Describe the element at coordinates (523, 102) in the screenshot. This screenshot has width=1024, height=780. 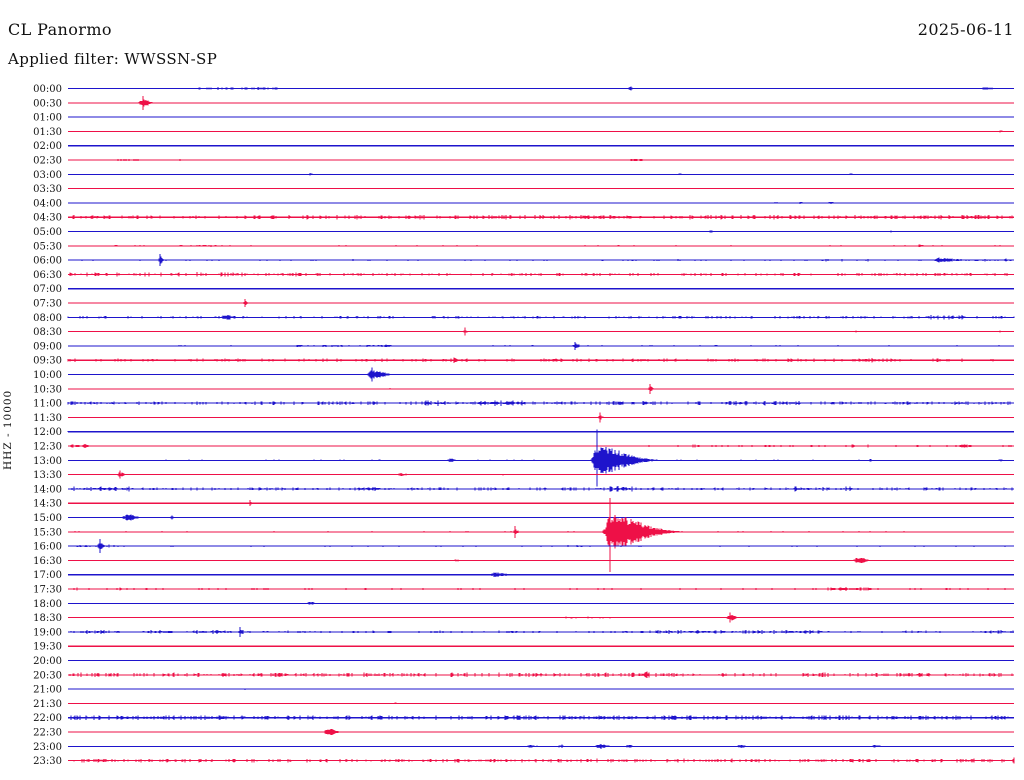
I see `trace-row: 00:30` at that location.